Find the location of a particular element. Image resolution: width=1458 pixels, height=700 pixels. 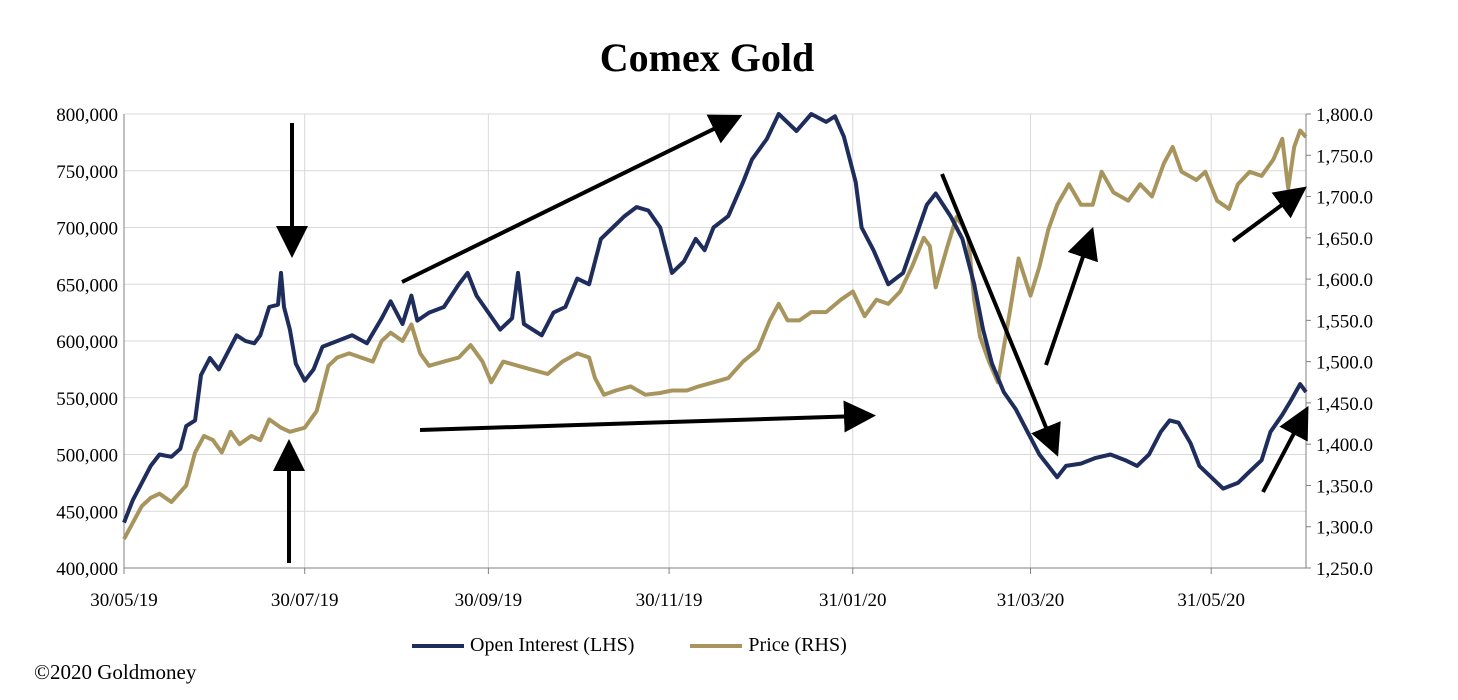

y-right-tick-label: 1,600.0 is located at coordinates (1344, 280).